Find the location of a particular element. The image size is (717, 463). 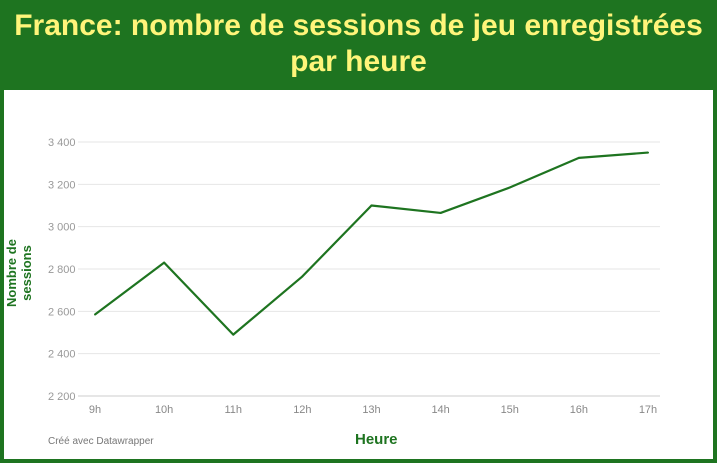

x-tick-label: 12h is located at coordinates (302, 410).